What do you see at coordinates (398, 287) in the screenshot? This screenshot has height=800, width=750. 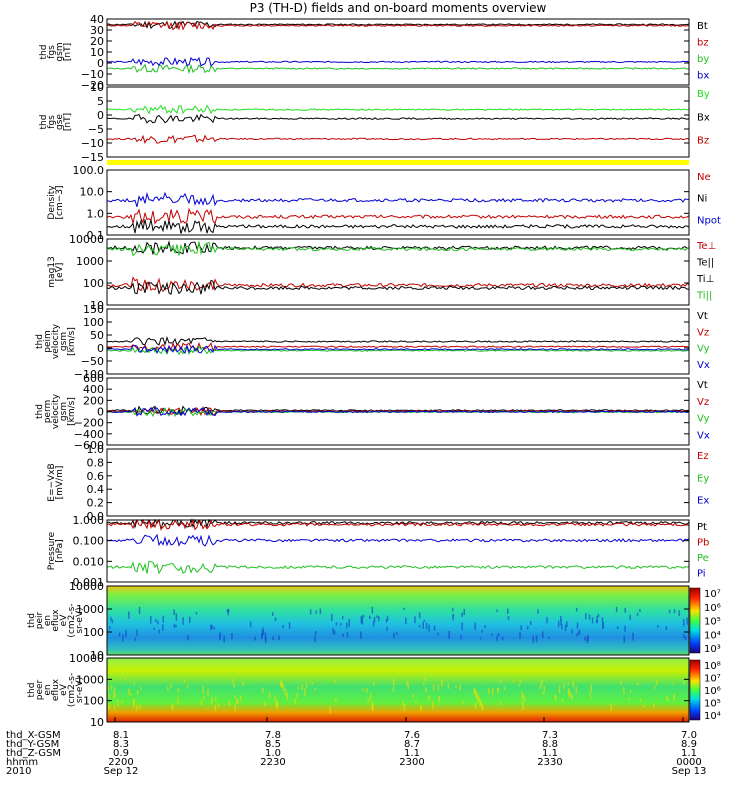 I see `series-line-Te||` at bounding box center [398, 287].